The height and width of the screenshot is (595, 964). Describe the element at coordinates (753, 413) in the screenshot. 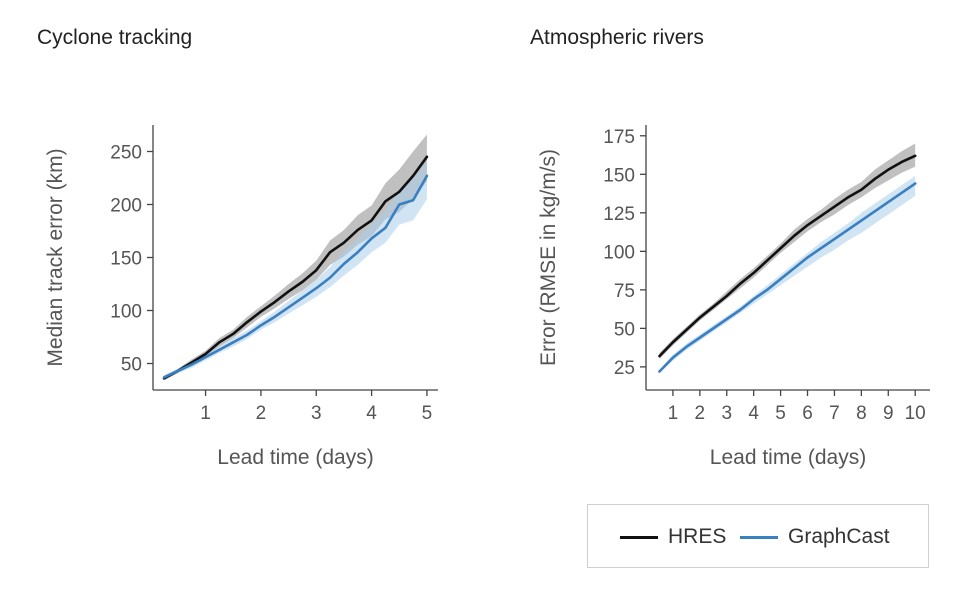

I see `ar-x-tick-label: 4` at that location.